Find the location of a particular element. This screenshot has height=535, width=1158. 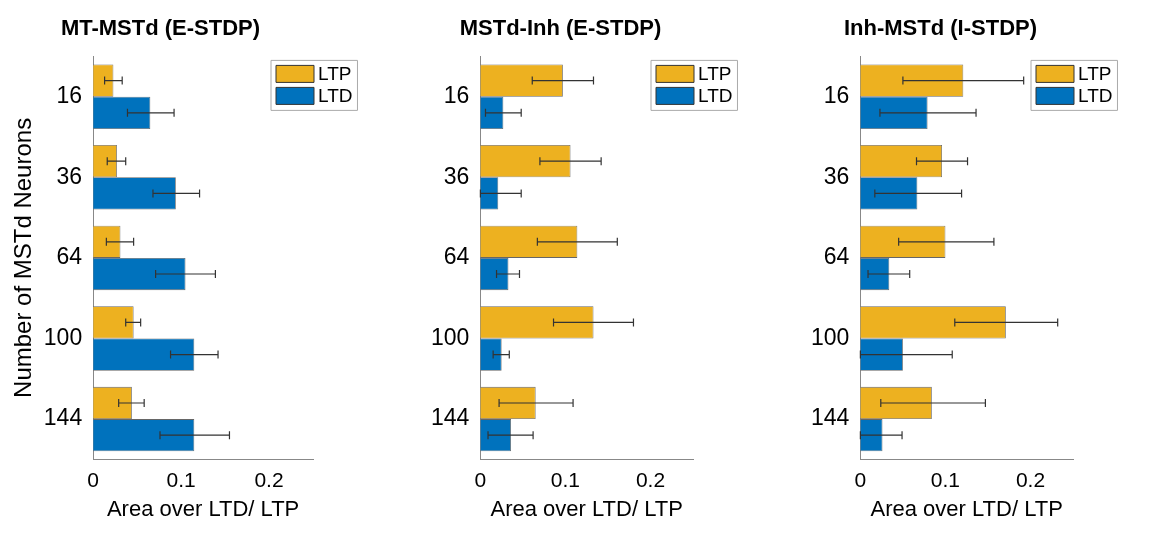

chart-title: MSTd-Inh (E-STDP) is located at coordinates (560, 28).